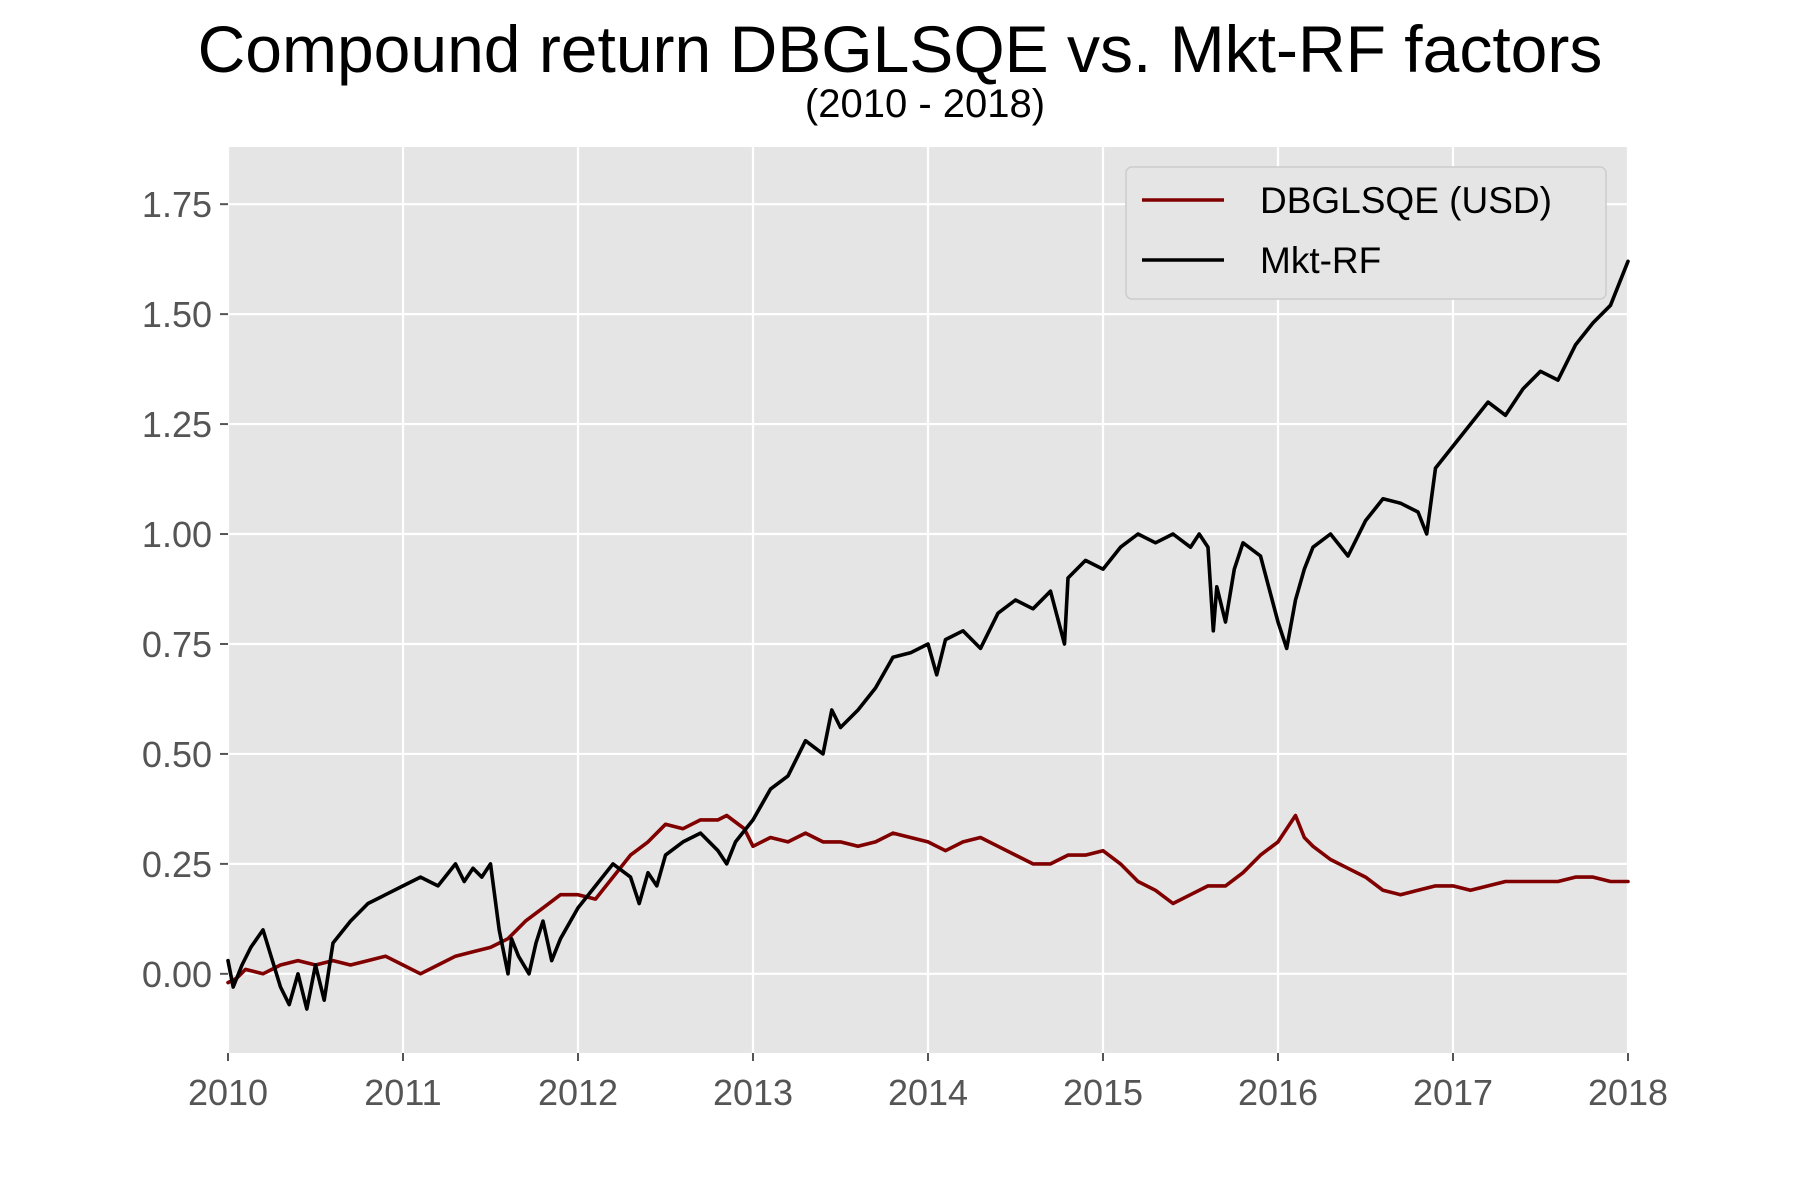 The image size is (1800, 1200). Describe the element at coordinates (228, 1092) in the screenshot. I see `x-tick-label: 2010` at that location.